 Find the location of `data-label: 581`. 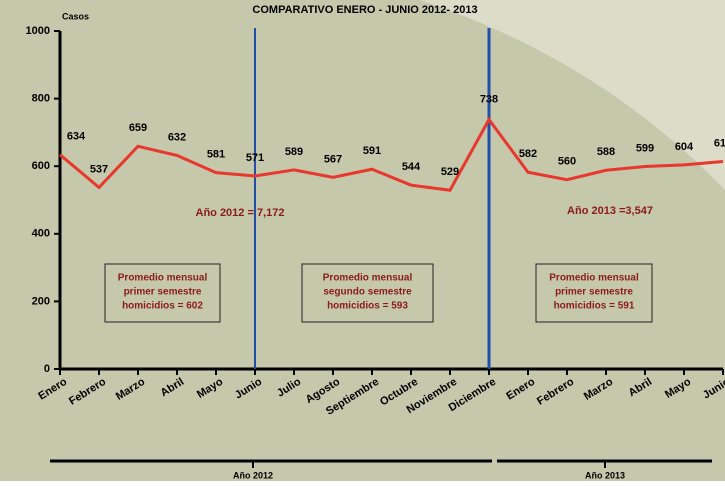

data-label: 581 is located at coordinates (216, 155).